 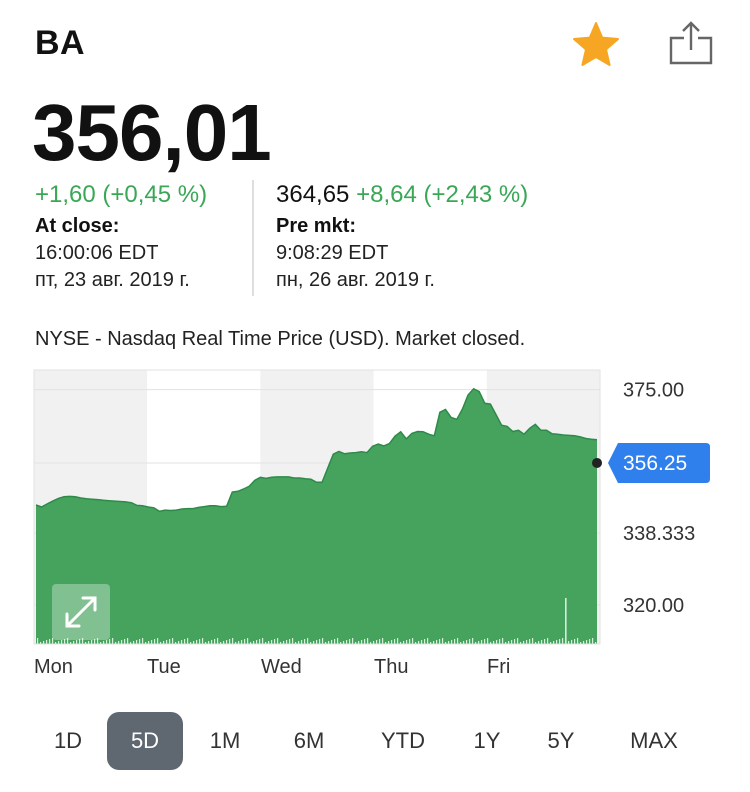 What do you see at coordinates (68, 740) in the screenshot?
I see `range-1d: 1D` at bounding box center [68, 740].